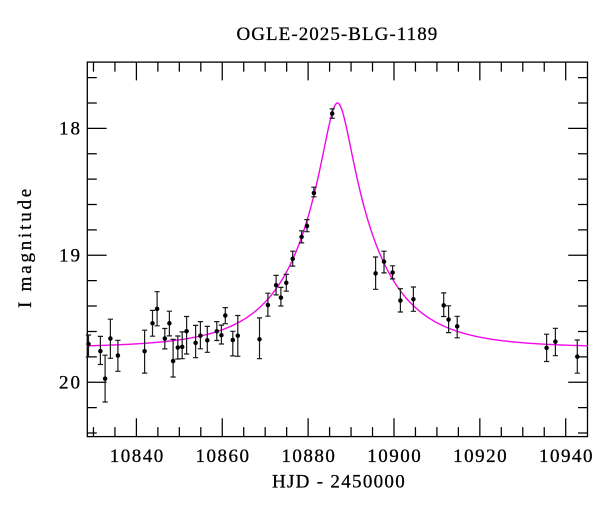 Image resolution: width=600 pixels, height=512 pixels. I want to click on svg-text: 20, so click(70, 383).